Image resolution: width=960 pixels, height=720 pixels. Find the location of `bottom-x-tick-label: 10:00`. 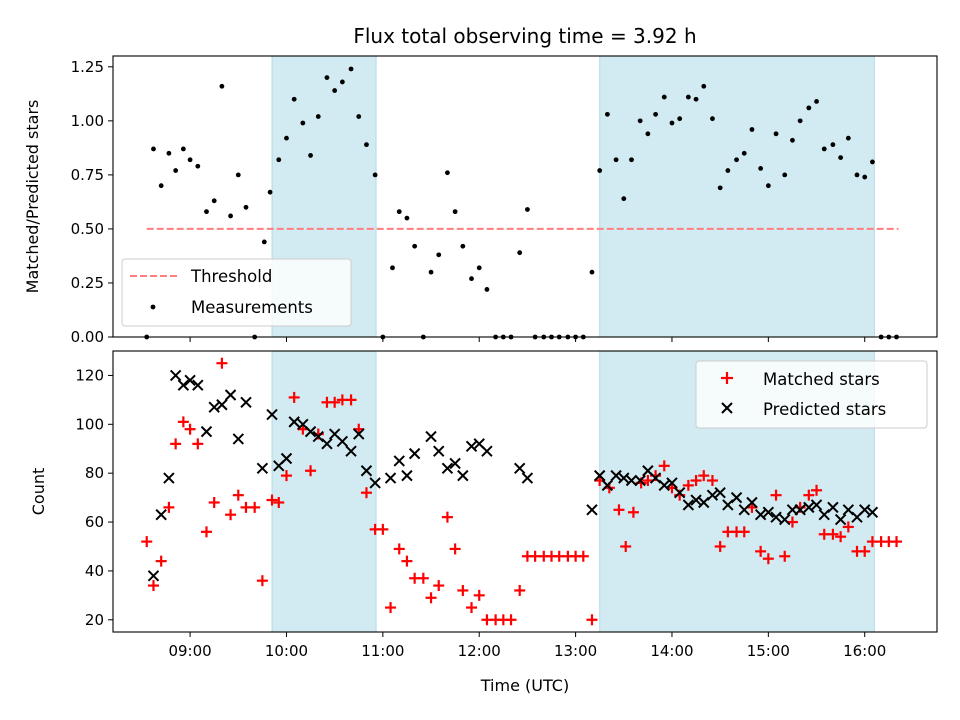

bottom-x-tick-label: 10:00 is located at coordinates (286, 651).